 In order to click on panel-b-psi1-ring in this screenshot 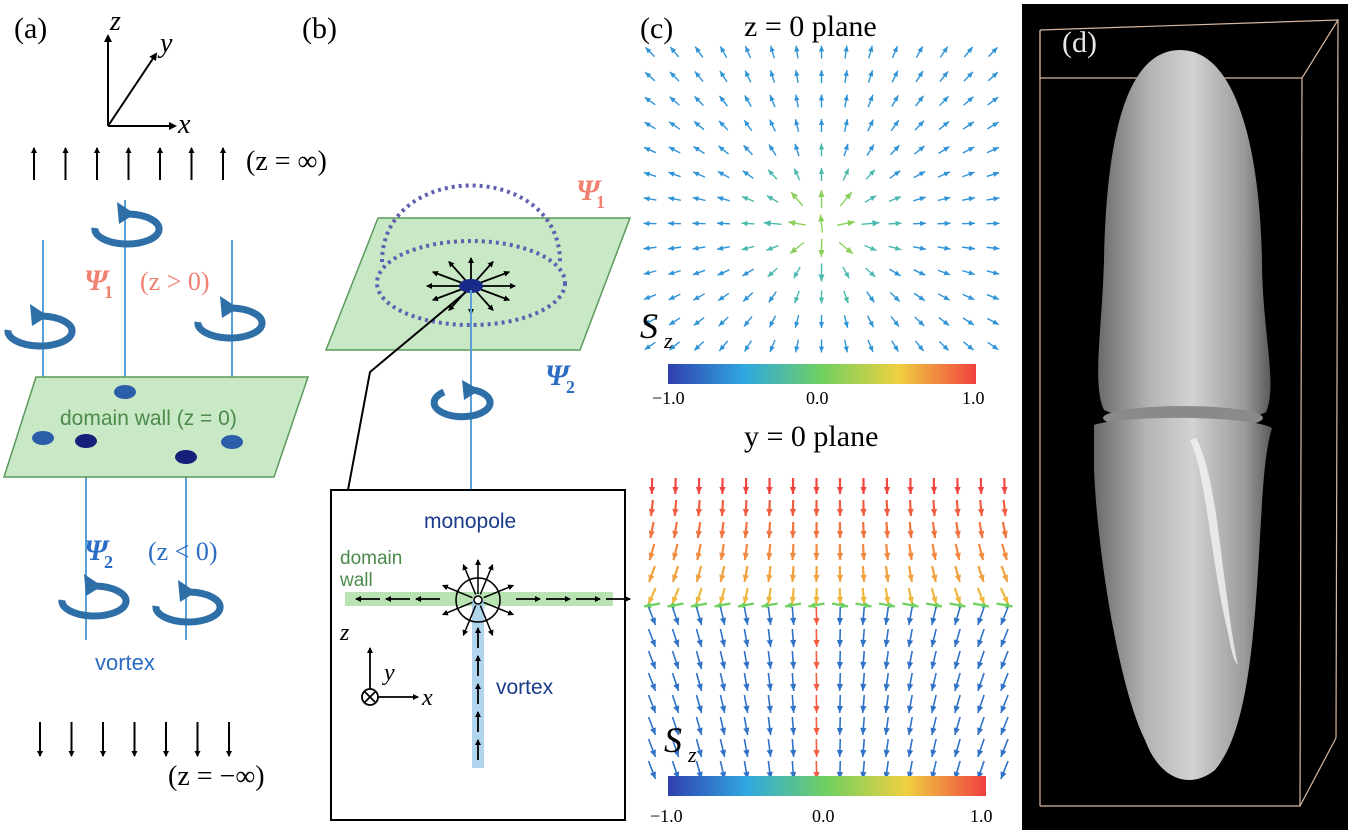, I will do `click(471, 283)`.